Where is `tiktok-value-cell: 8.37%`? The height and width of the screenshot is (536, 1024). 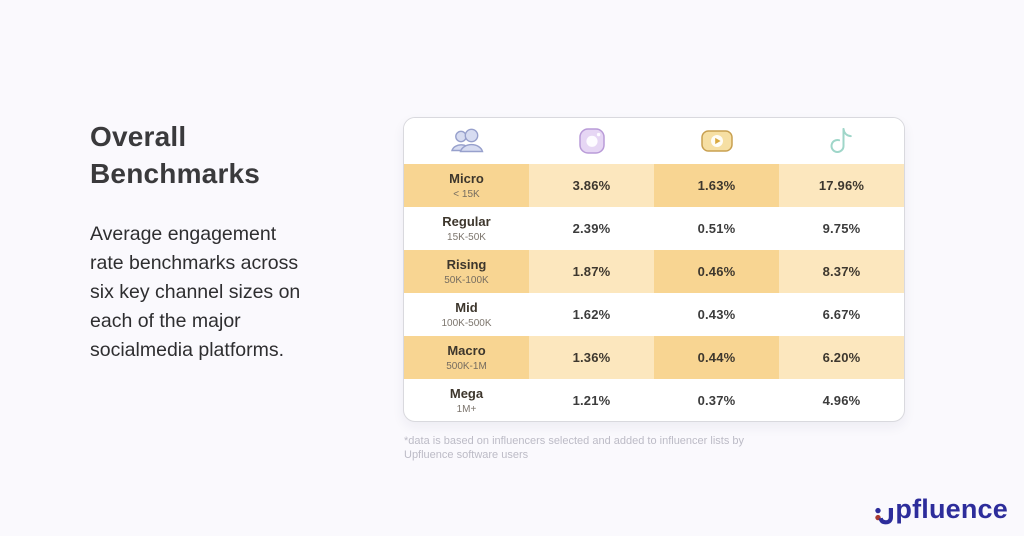 tiktok-value-cell: 8.37% is located at coordinates (841, 271).